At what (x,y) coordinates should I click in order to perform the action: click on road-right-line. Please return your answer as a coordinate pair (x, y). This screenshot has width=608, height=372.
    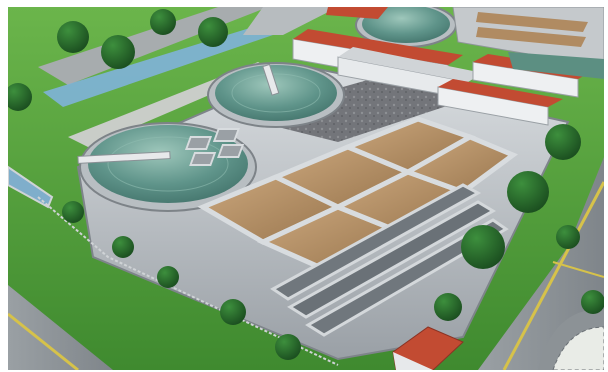
    Looking at the image, I should click on (553, 275).